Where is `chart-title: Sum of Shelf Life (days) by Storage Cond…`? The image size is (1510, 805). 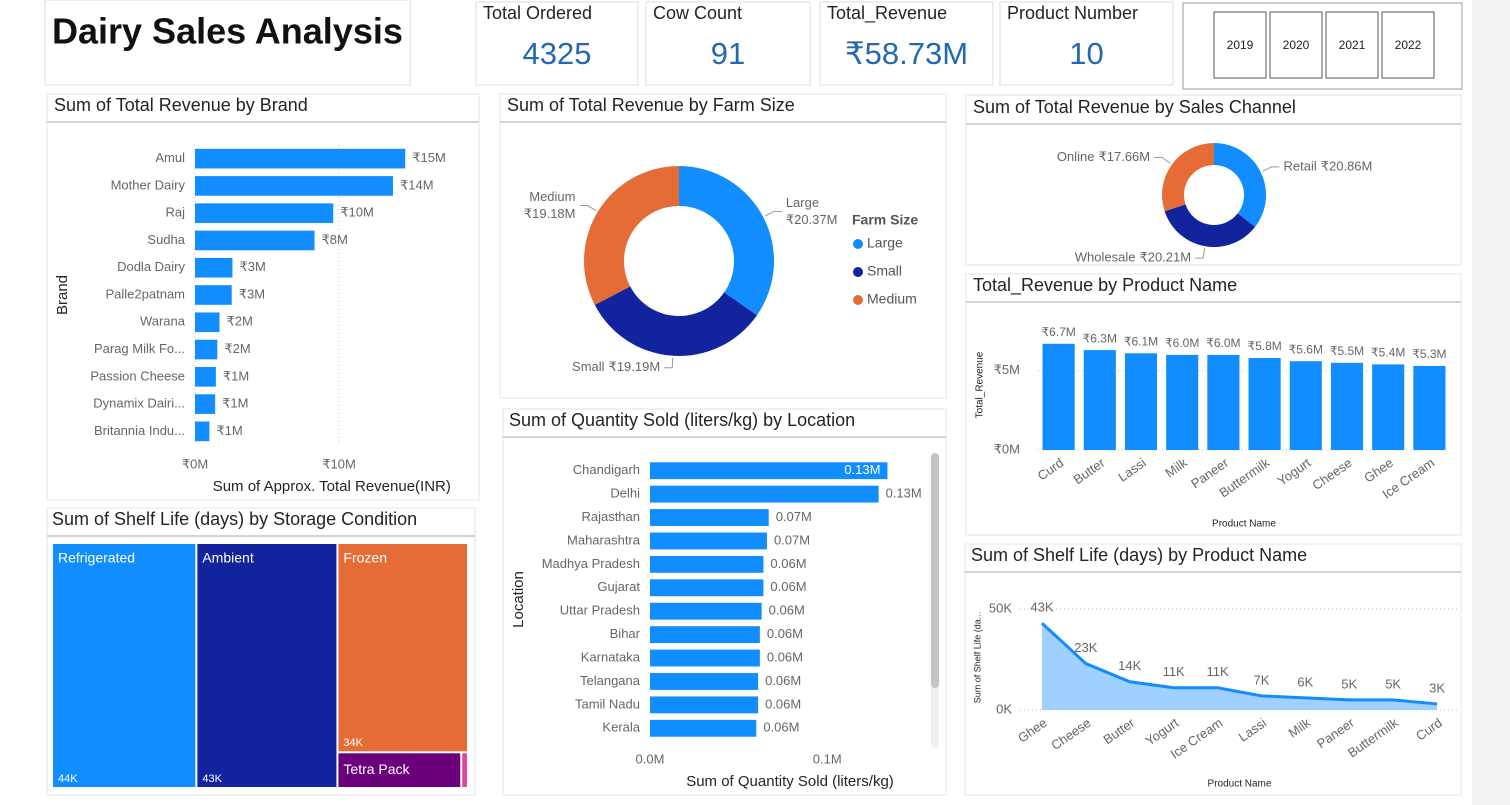 chart-title: Sum of Shelf Life (days) by Storage Cond… is located at coordinates (234, 519).